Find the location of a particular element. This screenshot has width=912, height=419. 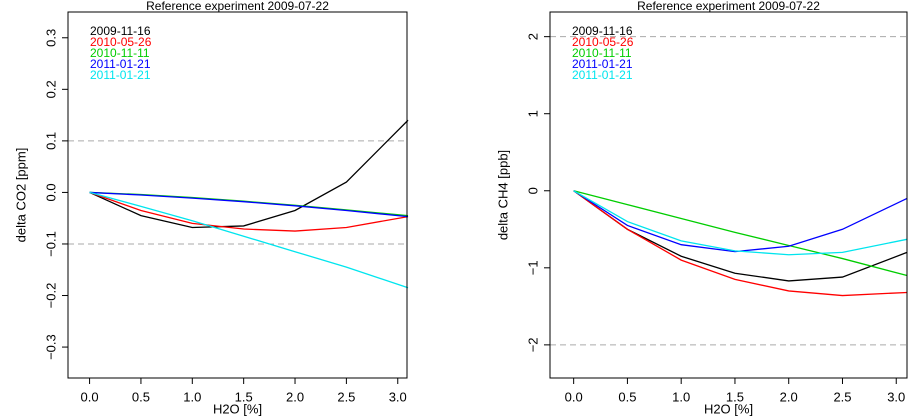

y-tick-label: −1 is located at coordinates (532, 267).